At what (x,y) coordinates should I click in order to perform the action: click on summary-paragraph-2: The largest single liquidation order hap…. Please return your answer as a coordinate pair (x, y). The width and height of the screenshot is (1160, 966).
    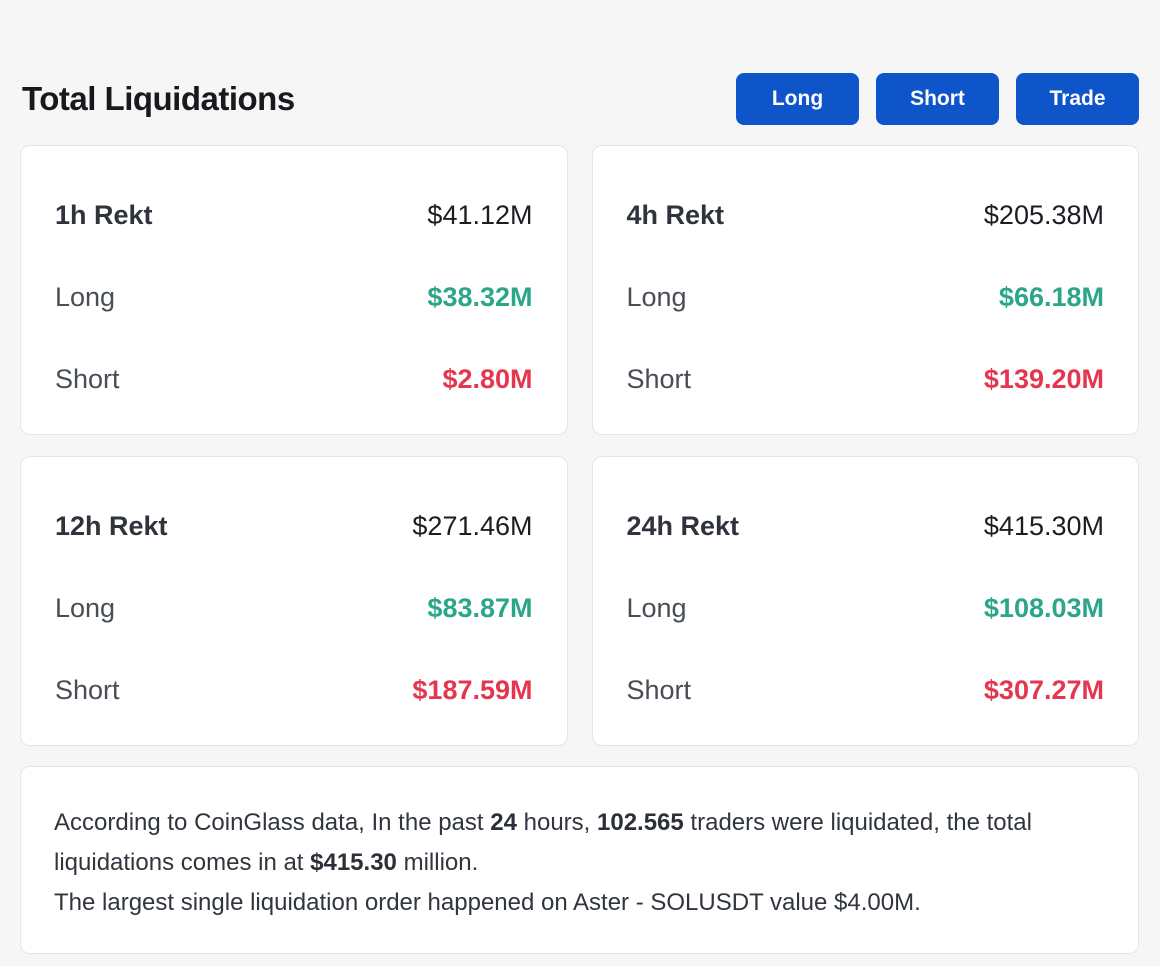
    Looking at the image, I should click on (487, 902).